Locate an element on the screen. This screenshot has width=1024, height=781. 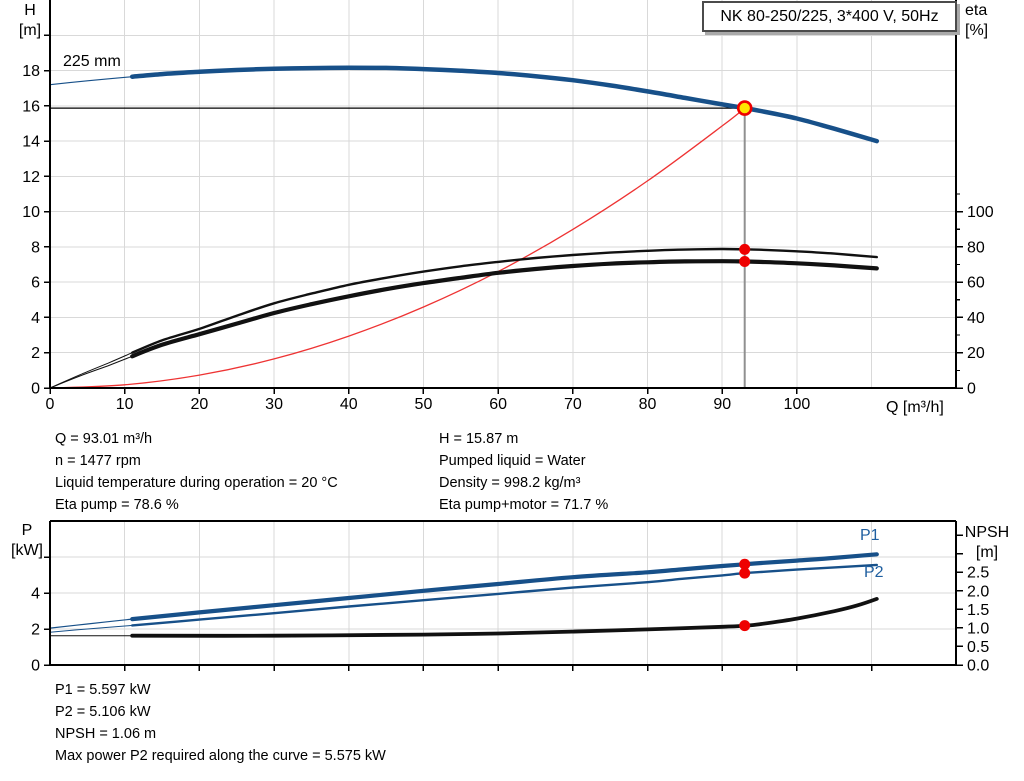
series-p2-thin is located at coordinates (91, 628).